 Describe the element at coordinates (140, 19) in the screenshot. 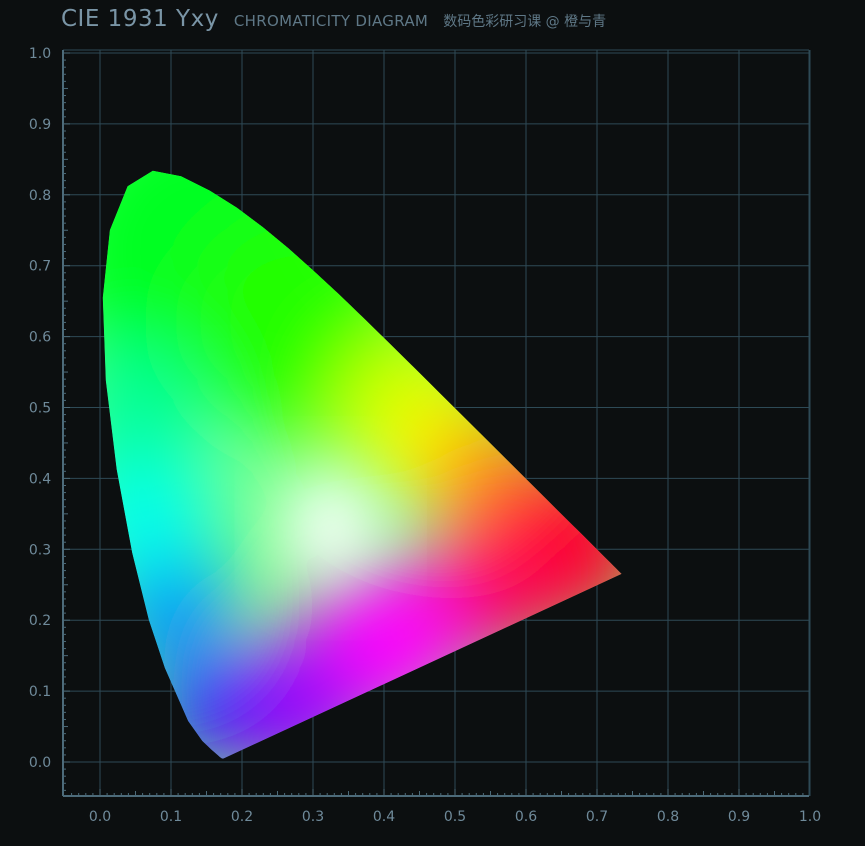

I see `chart-title: CIE 1931 Yxy` at that location.